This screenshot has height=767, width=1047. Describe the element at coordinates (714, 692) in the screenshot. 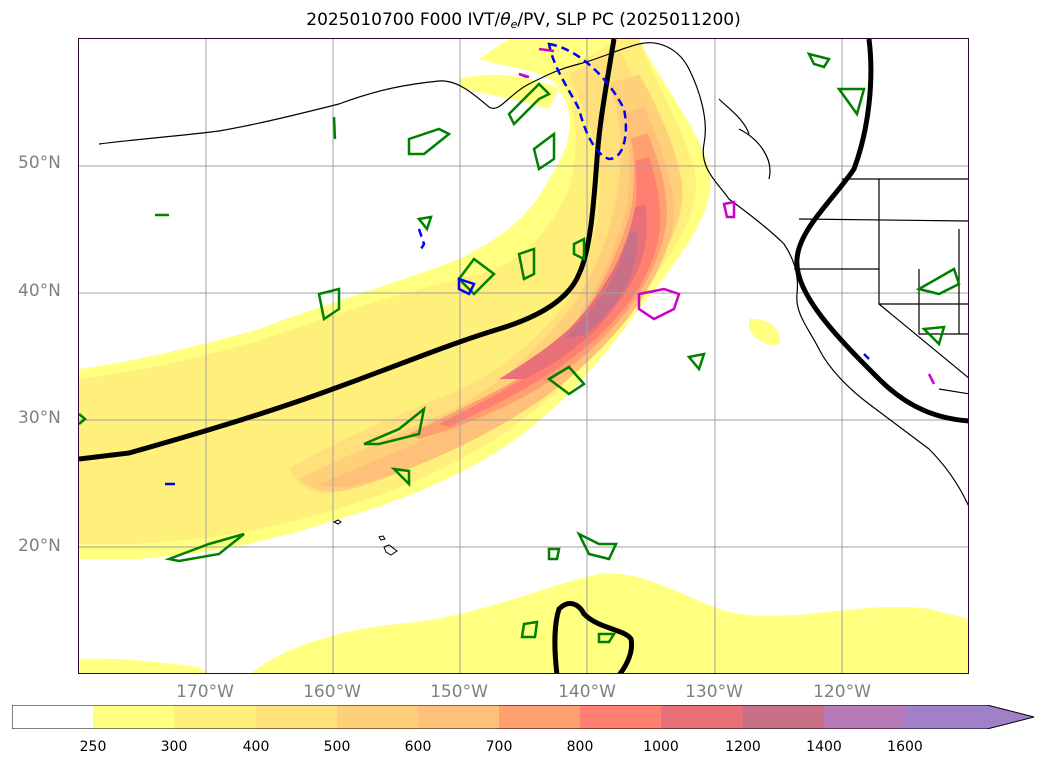

I see `lon-label-130w: 130°W` at that location.